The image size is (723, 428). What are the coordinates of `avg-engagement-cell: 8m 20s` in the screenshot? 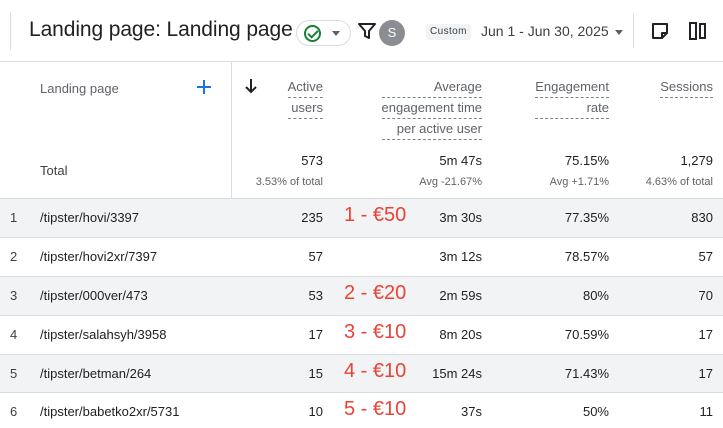 It's located at (460, 334).